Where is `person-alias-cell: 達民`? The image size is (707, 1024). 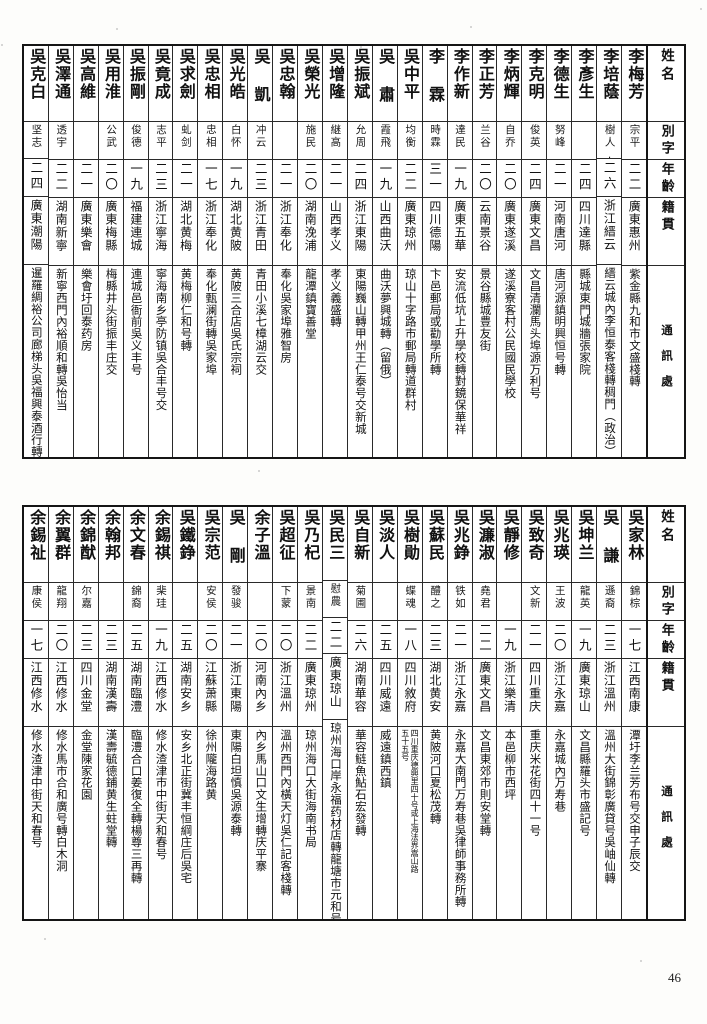
person-alias-cell: 達民 is located at coordinates (459, 141).